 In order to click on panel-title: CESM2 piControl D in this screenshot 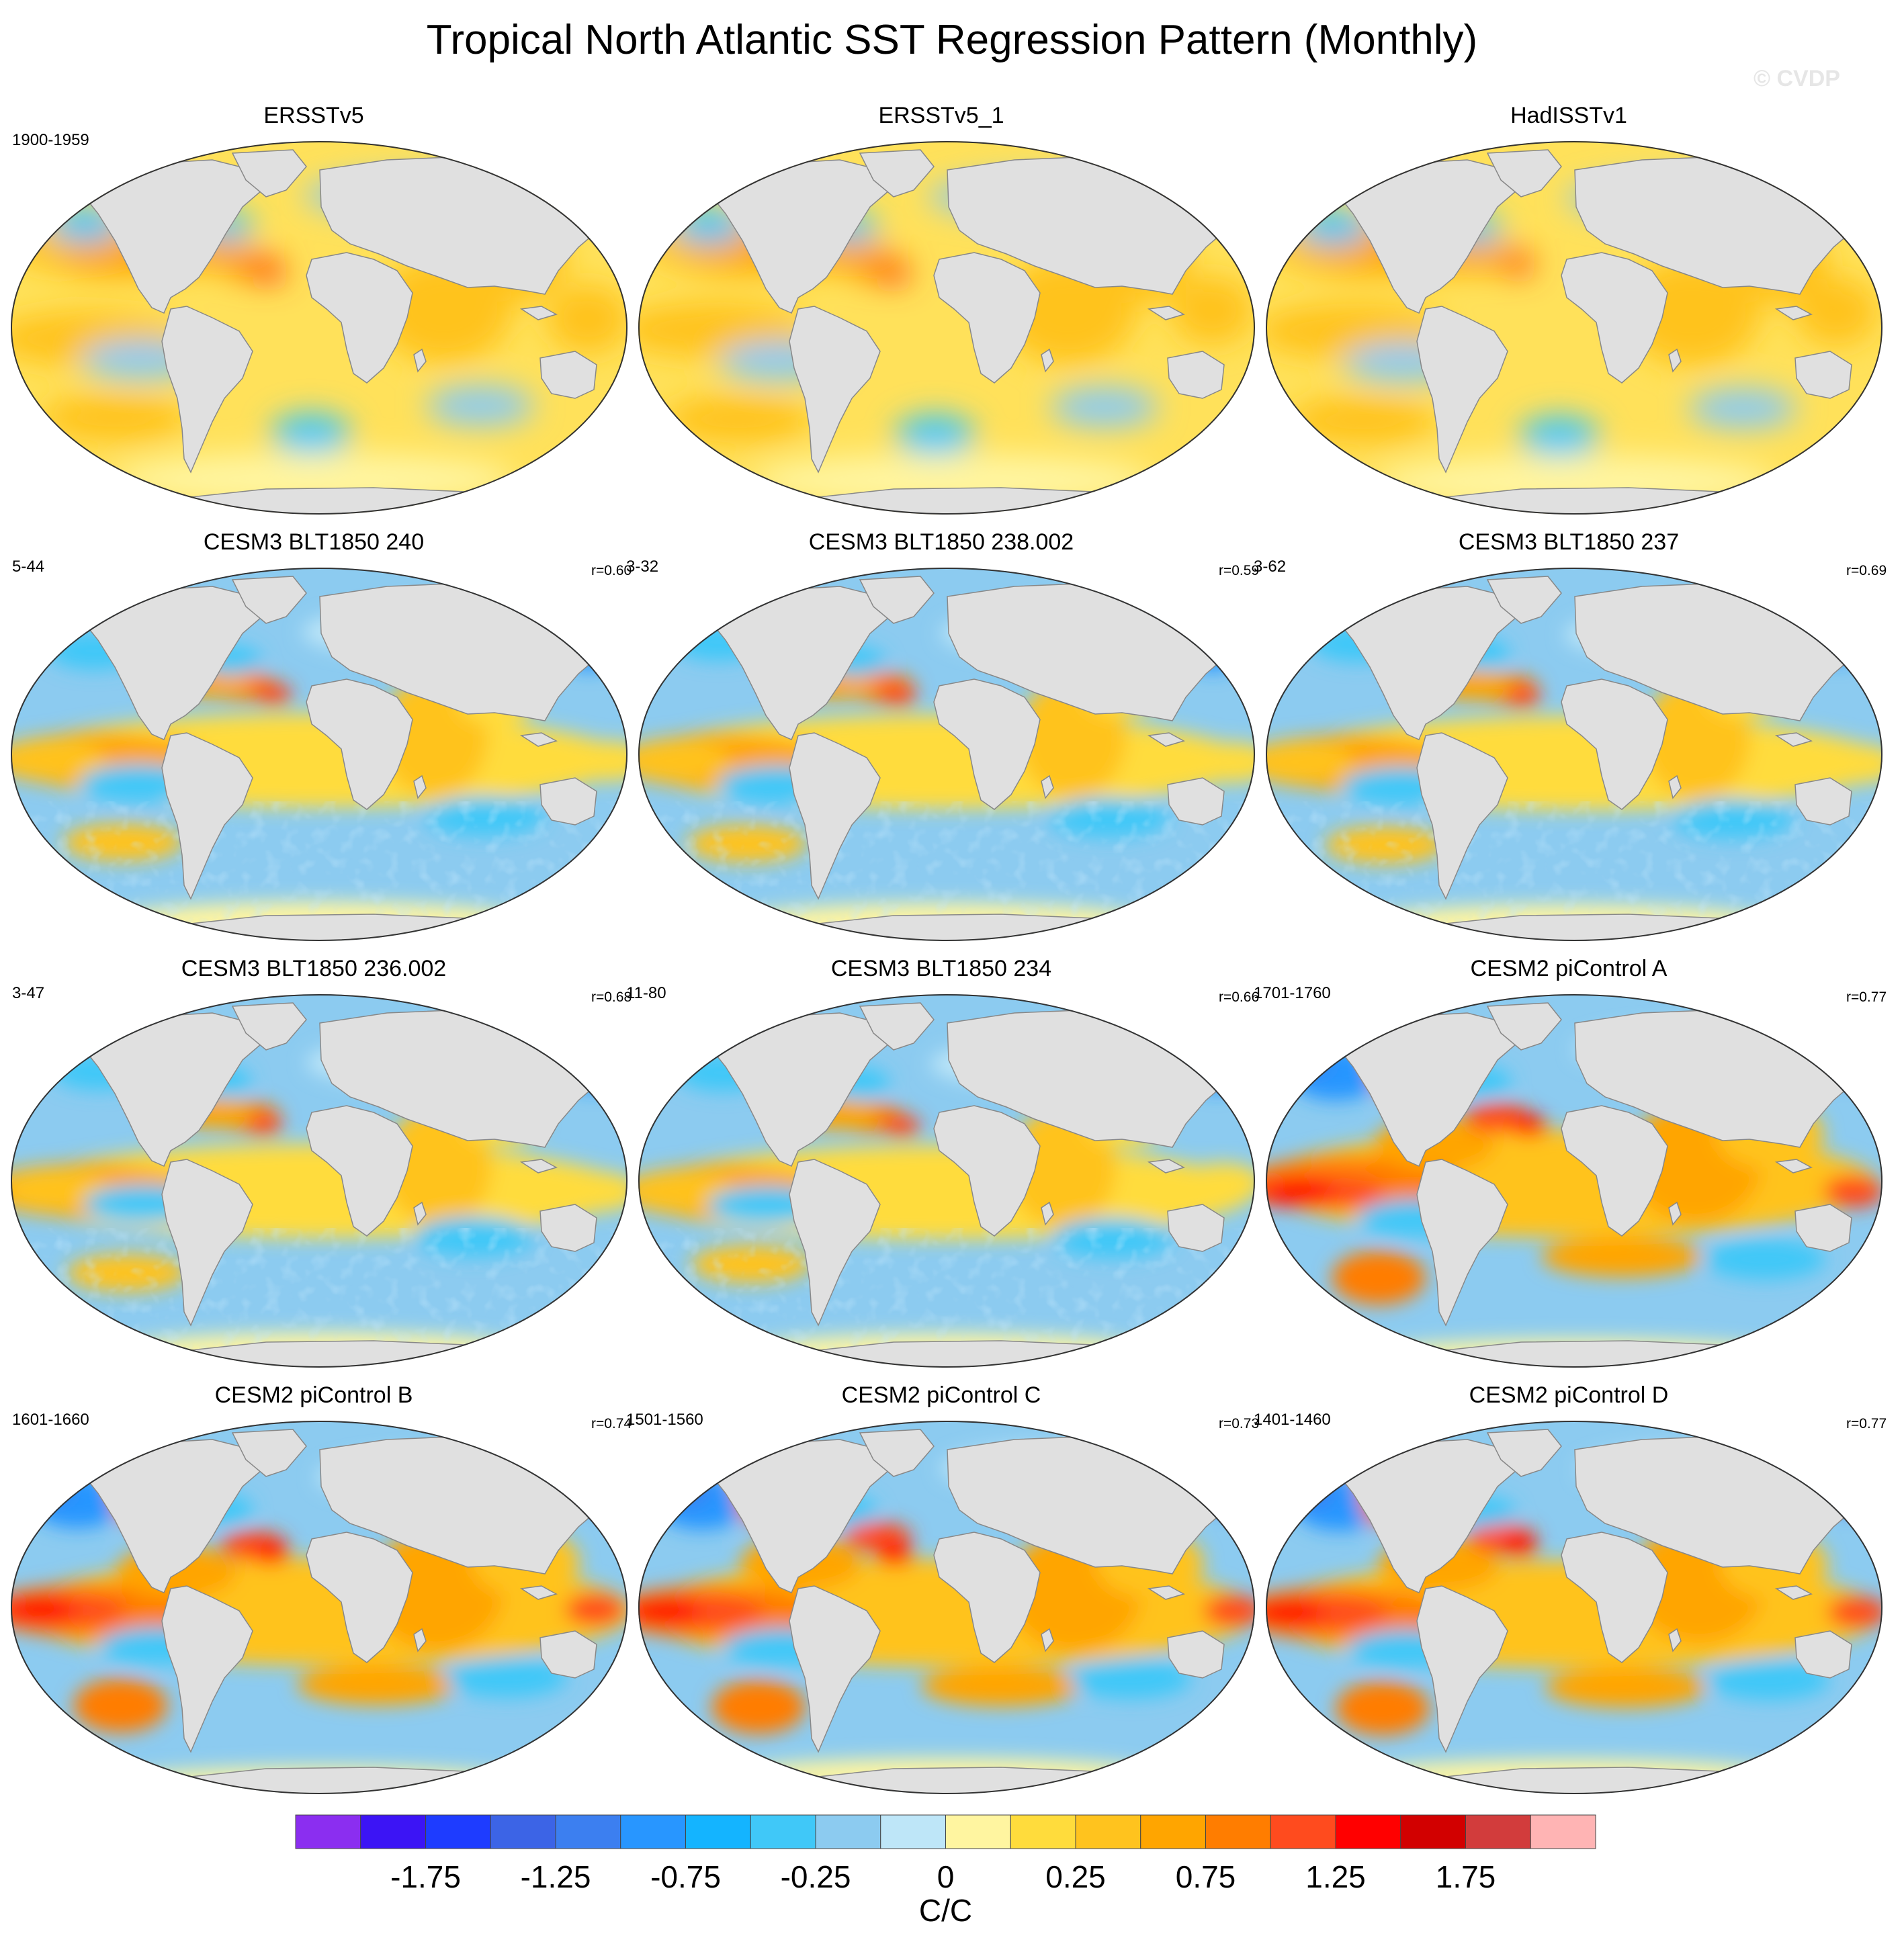, I will do `click(1569, 1395)`.